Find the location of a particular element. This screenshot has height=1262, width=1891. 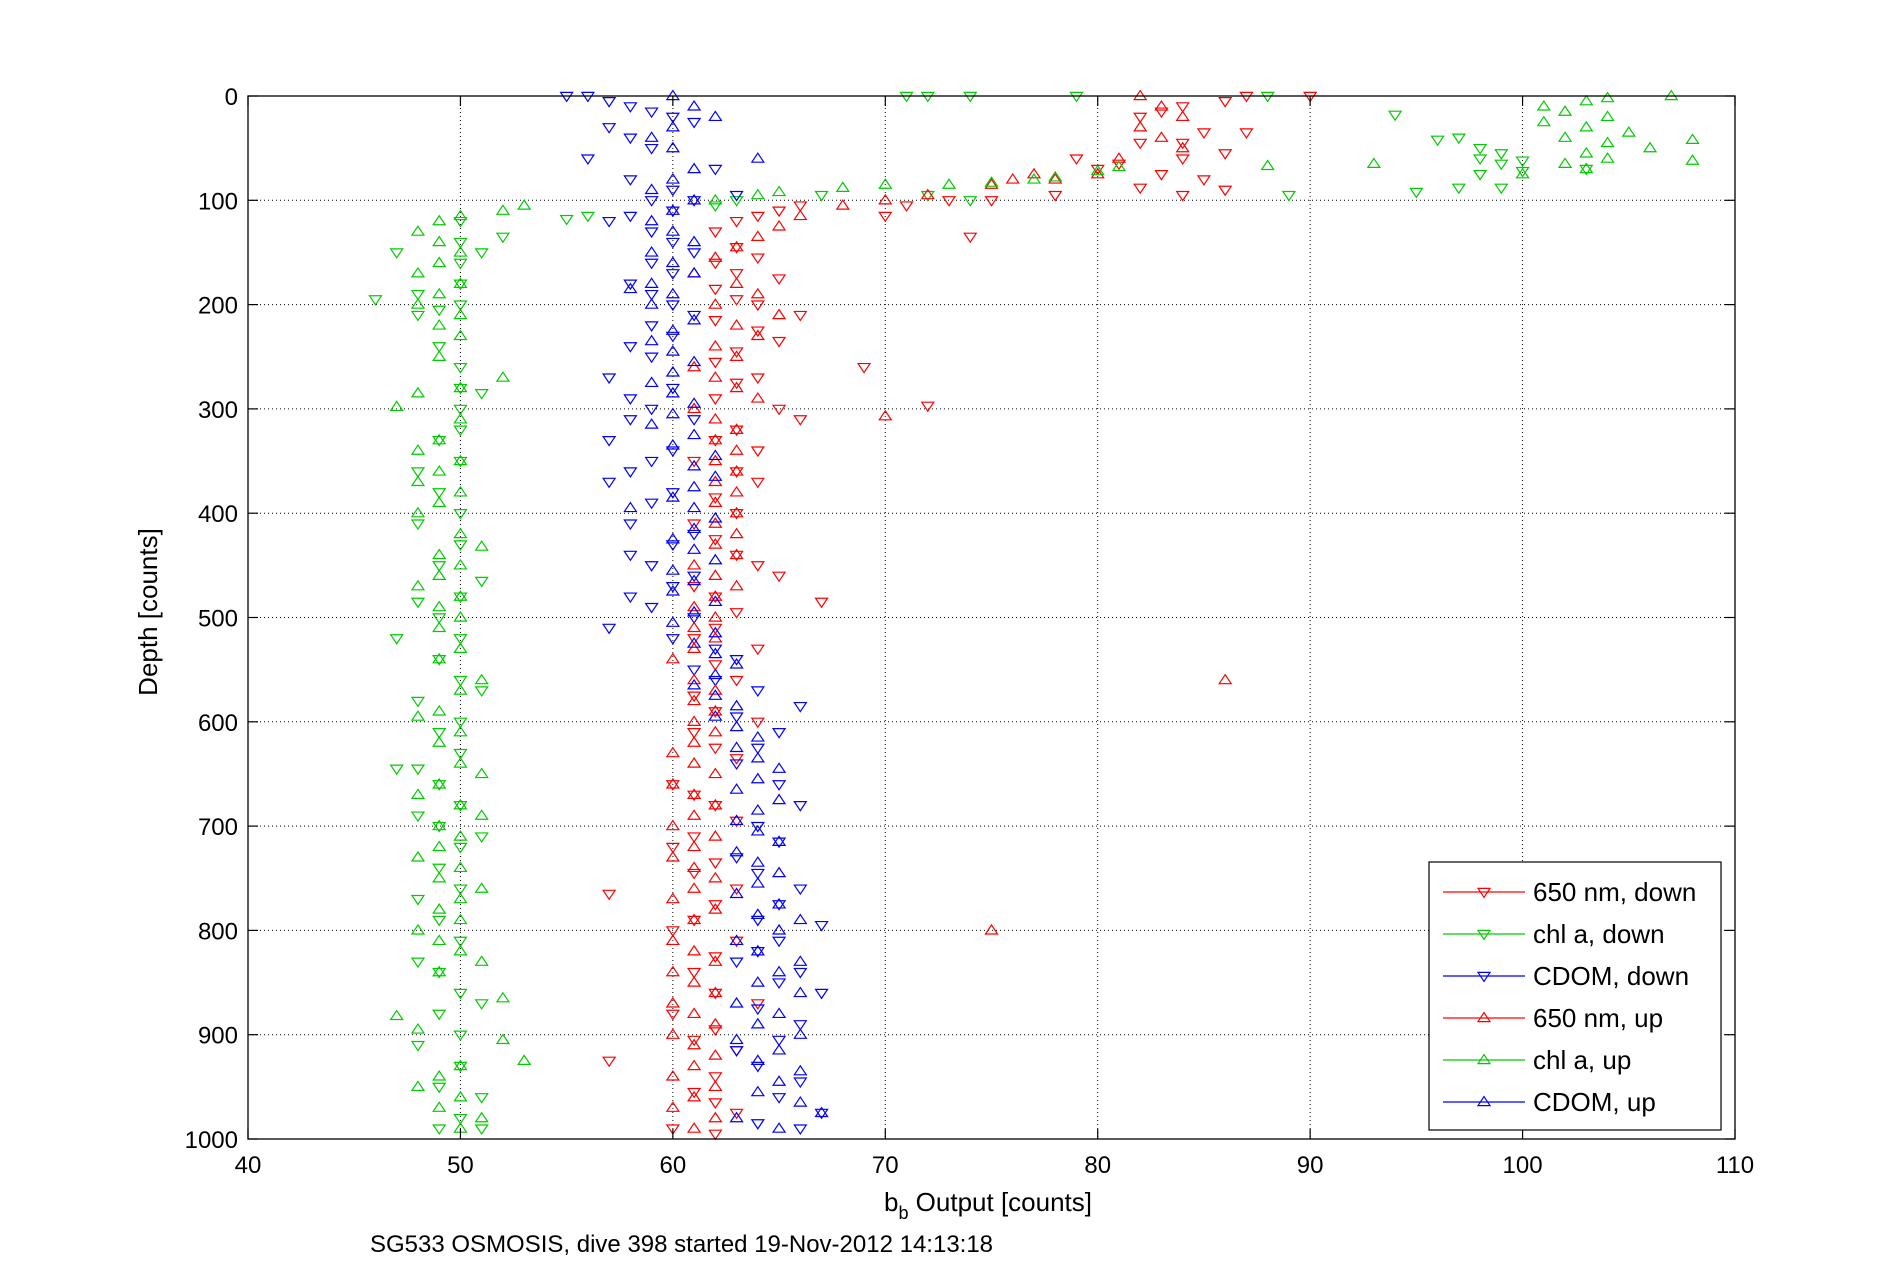

legend-box is located at coordinates (1575, 996).